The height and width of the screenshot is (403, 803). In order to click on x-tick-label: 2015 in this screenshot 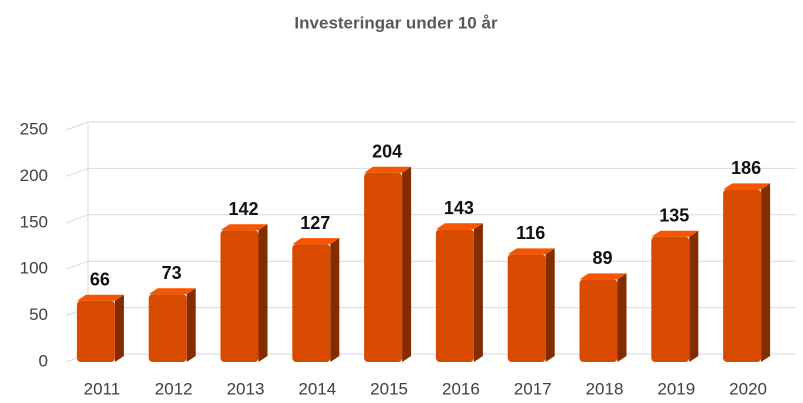, I will do `click(389, 388)`.